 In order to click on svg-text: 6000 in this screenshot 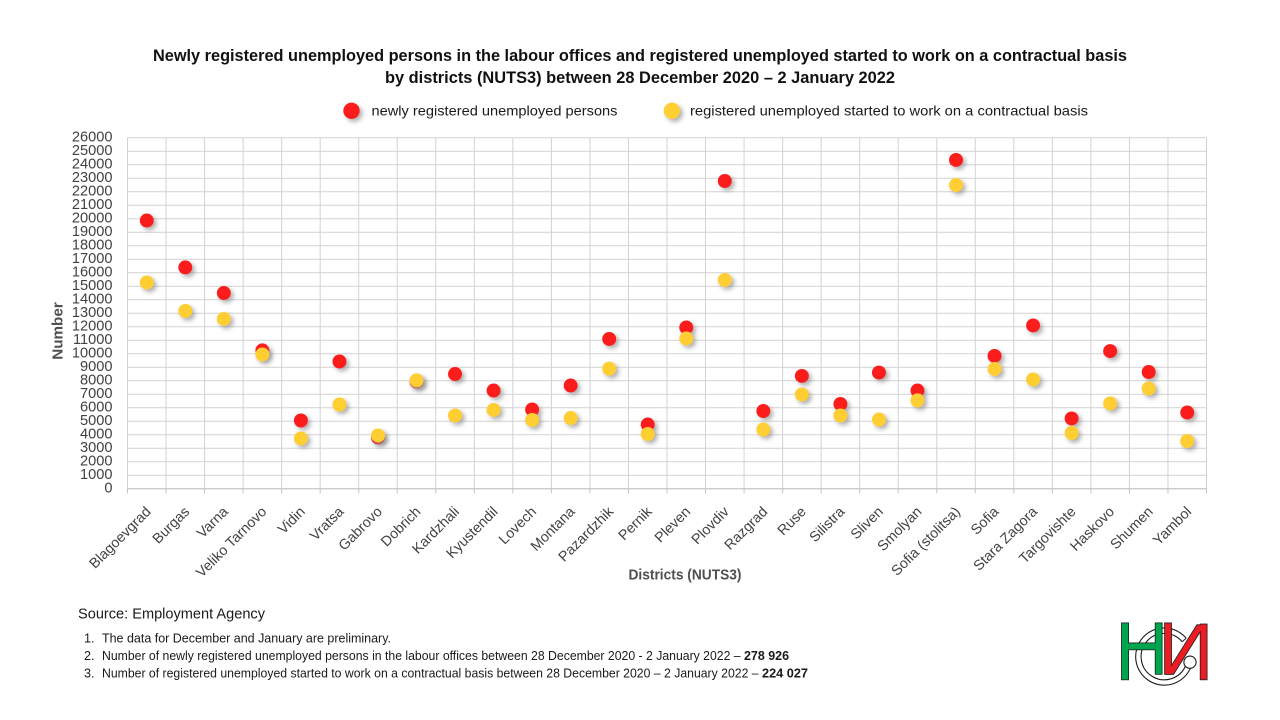, I will do `click(96, 407)`.